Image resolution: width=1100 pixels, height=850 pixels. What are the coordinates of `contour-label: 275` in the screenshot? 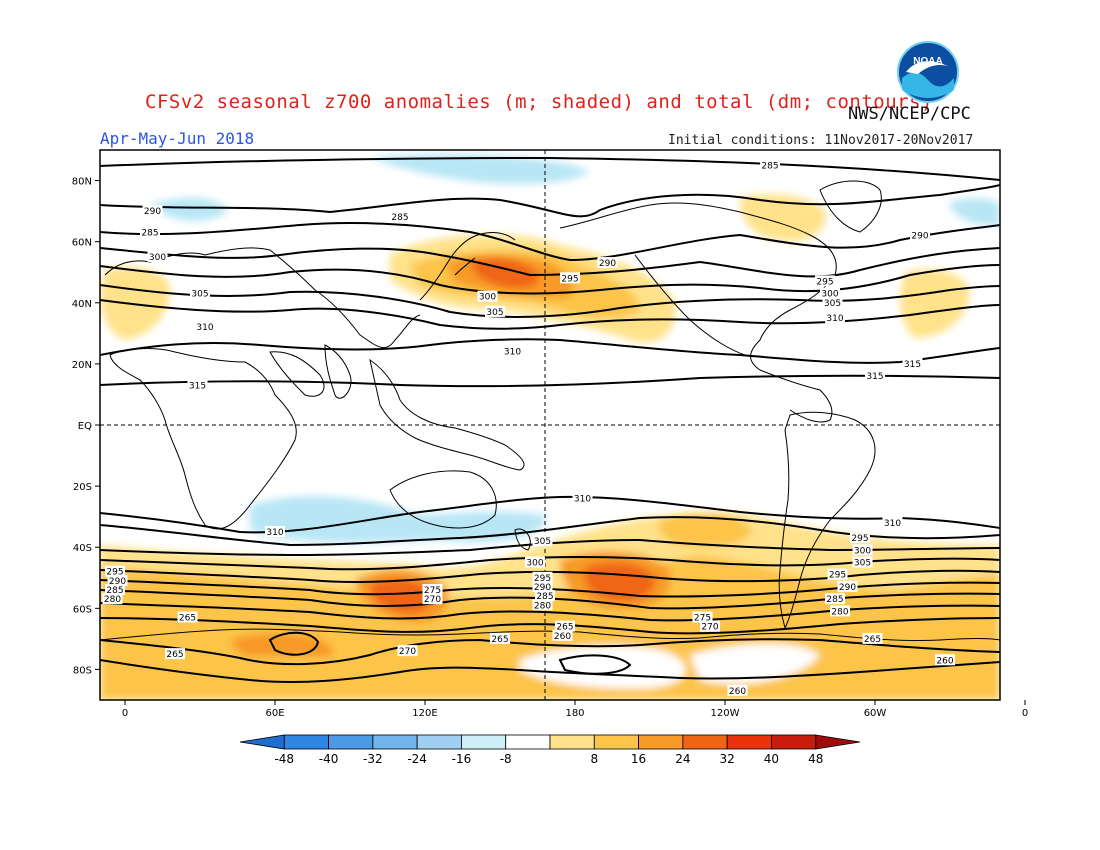 It's located at (432, 591).